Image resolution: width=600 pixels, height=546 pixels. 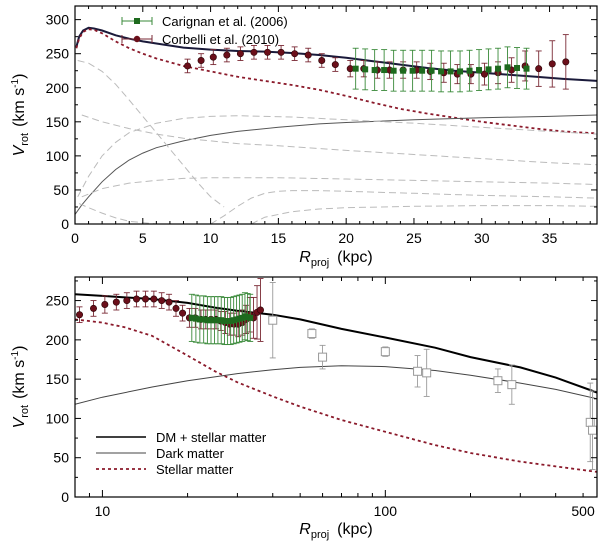 I want to click on y-axis-unit: (km s, so click(x=19, y=379).